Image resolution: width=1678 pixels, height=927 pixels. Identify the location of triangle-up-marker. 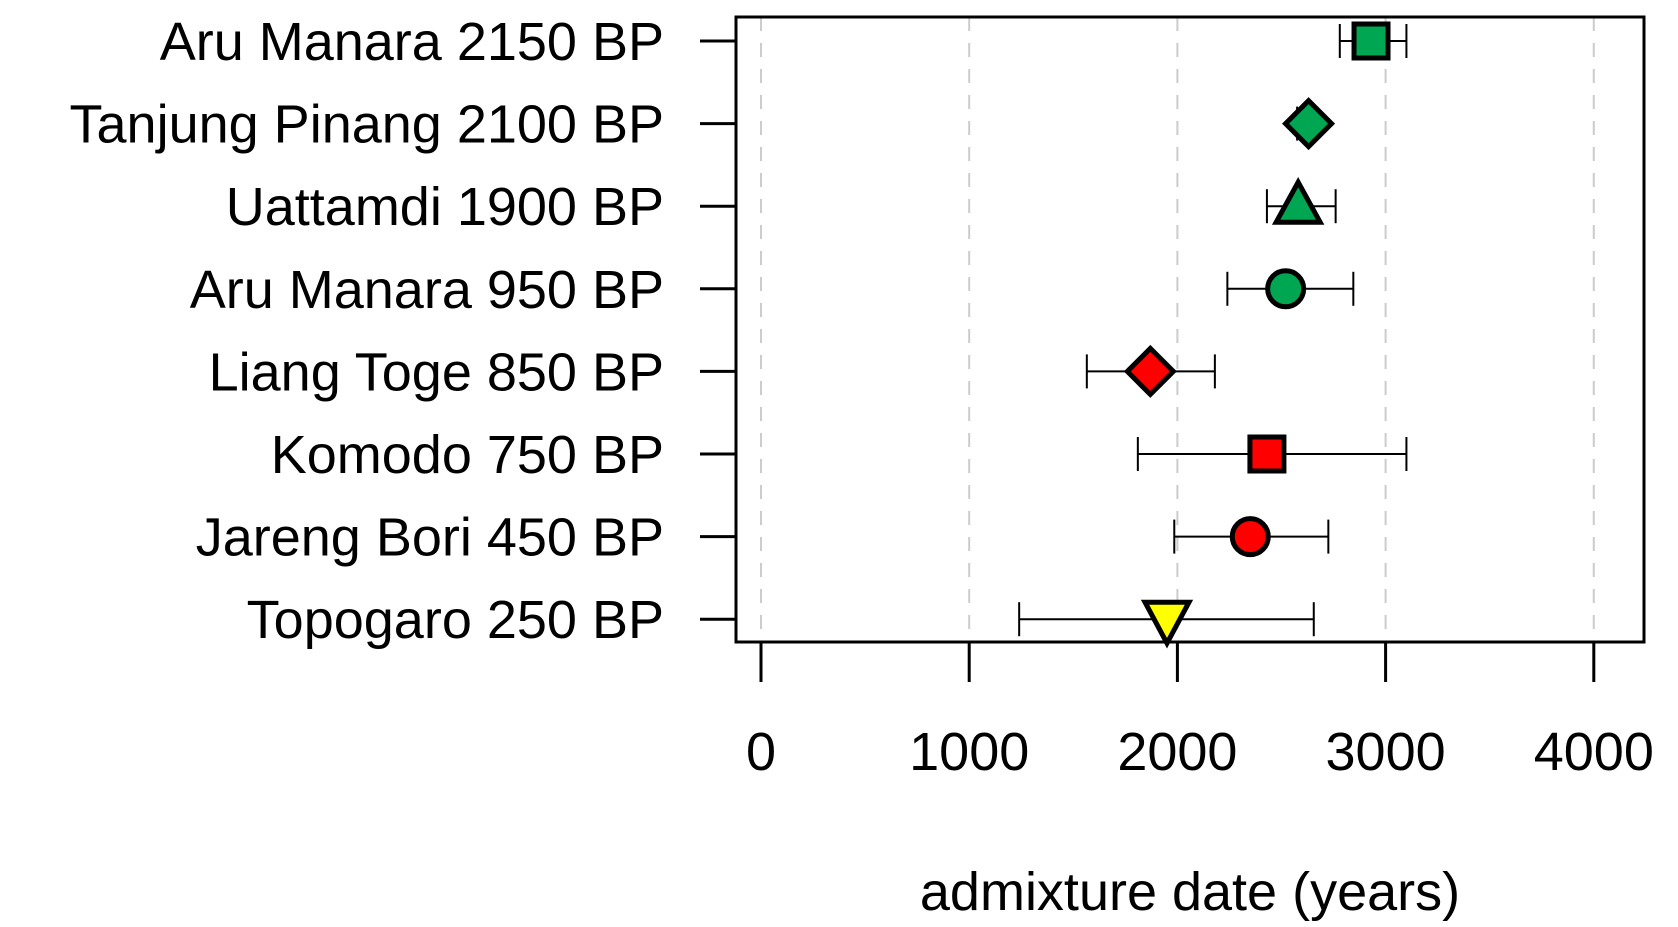
(1298, 201).